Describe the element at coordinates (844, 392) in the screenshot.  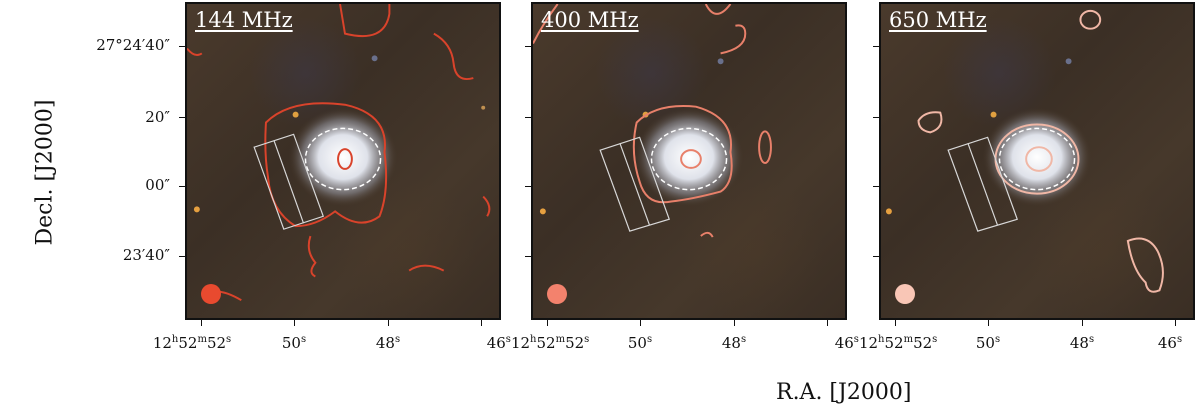
I see `x-axis-title: R.A. [J2000]` at that location.